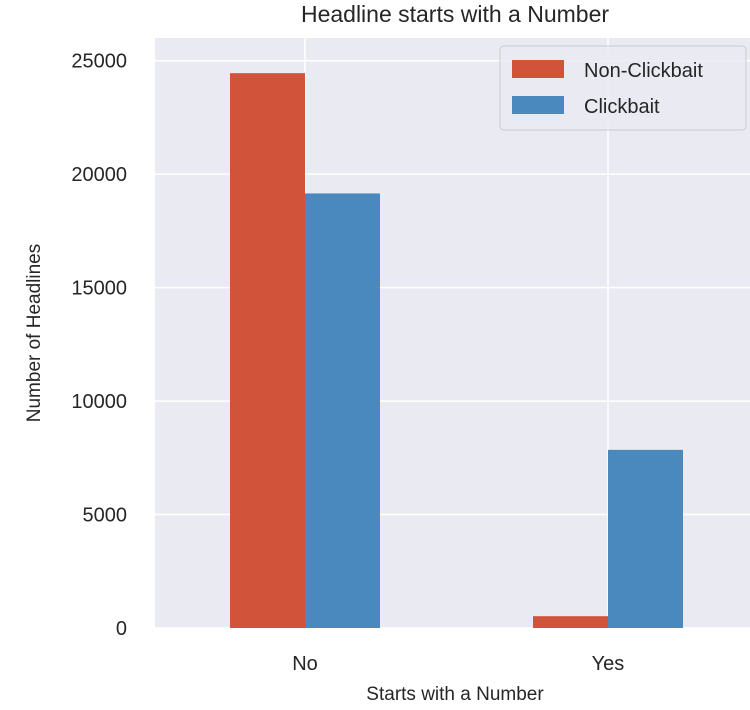  Describe the element at coordinates (623, 88) in the screenshot. I see `legend: Non-Clickbait Clickbait` at that location.